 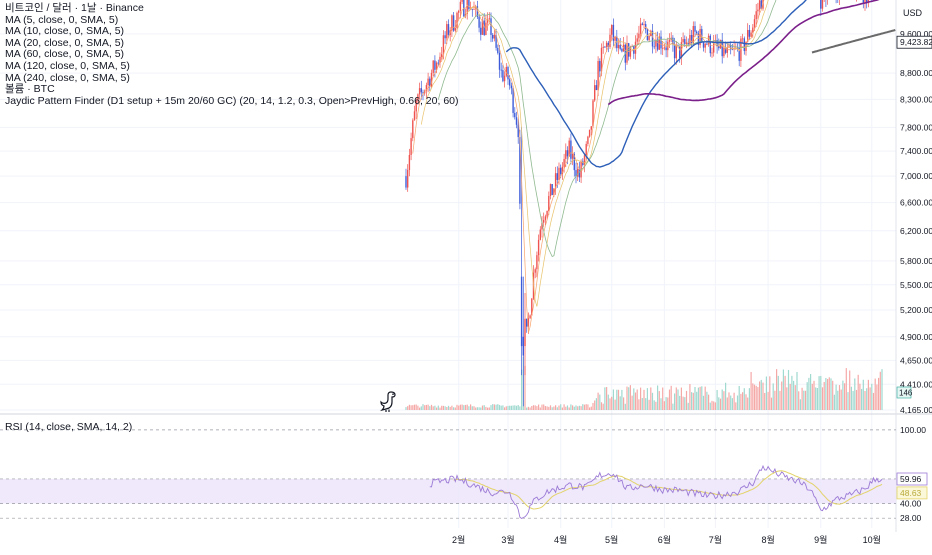 I want to click on ma120-legend: MA (120, close, 0, SMA, 5), so click(x=67, y=65).